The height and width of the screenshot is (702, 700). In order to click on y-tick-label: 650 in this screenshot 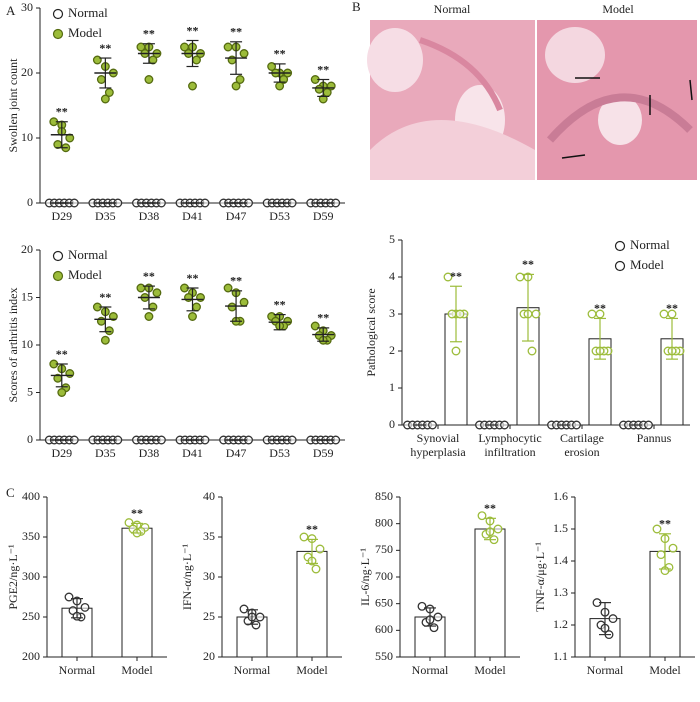, I will do `click(384, 602)`.